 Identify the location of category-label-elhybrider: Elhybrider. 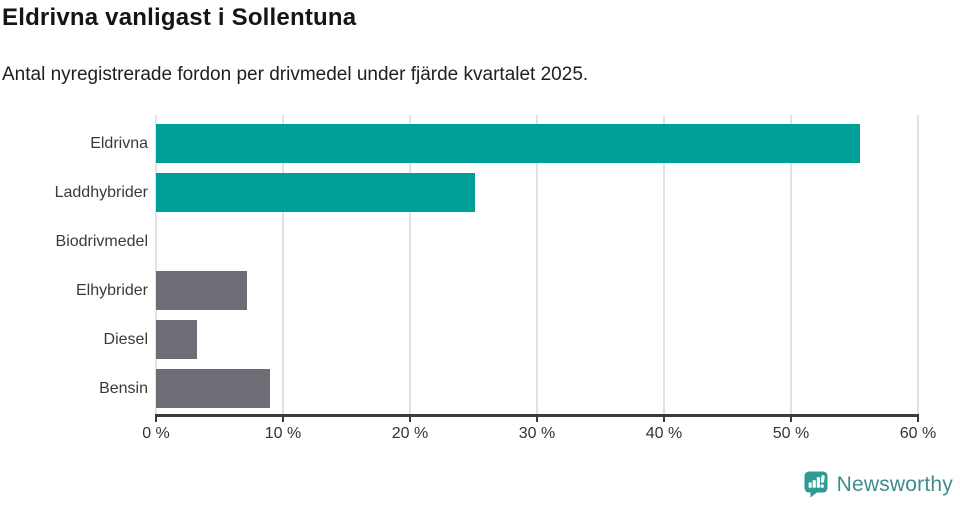
(111, 290).